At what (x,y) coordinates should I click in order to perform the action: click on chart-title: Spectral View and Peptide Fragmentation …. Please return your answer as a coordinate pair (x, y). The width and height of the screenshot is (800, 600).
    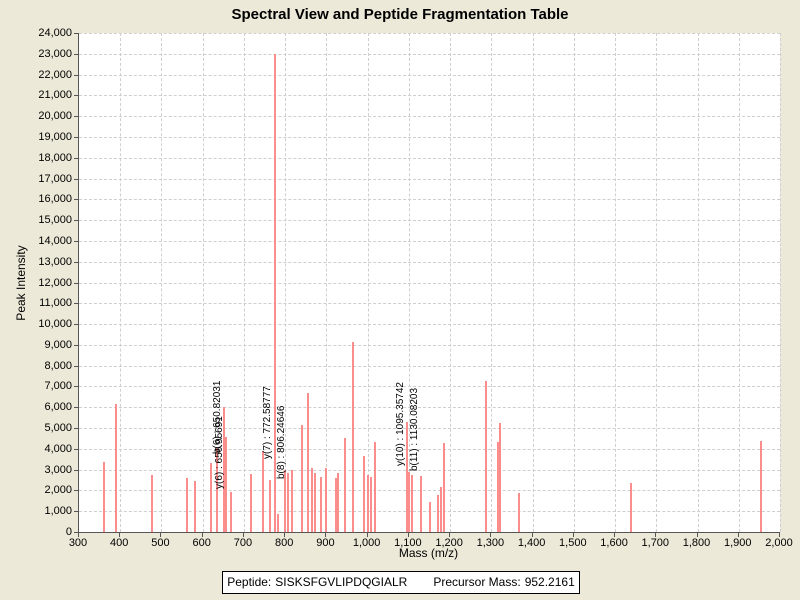
    Looking at the image, I should click on (400, 14).